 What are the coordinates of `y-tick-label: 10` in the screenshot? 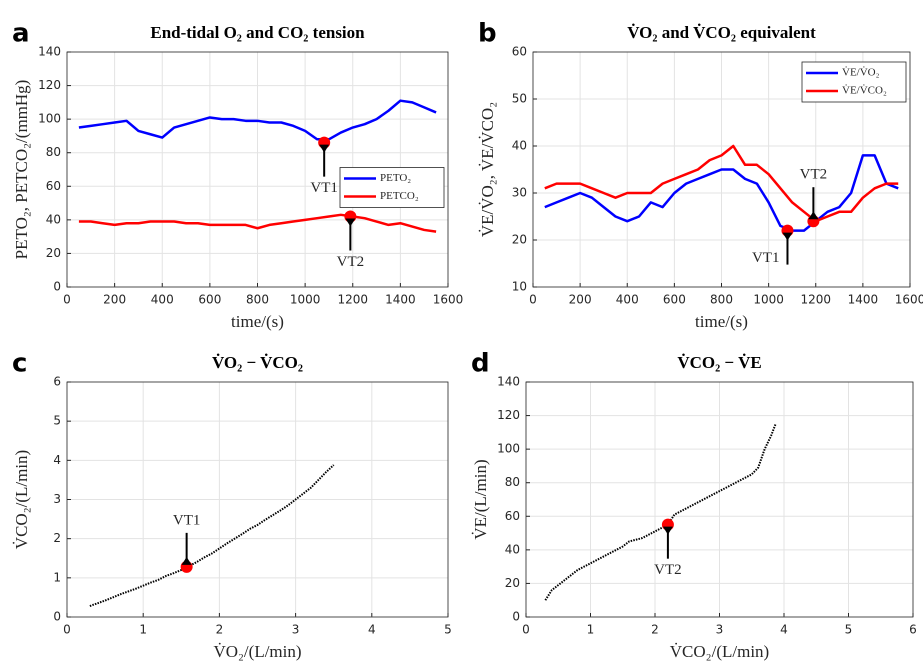 It's located at (519, 287).